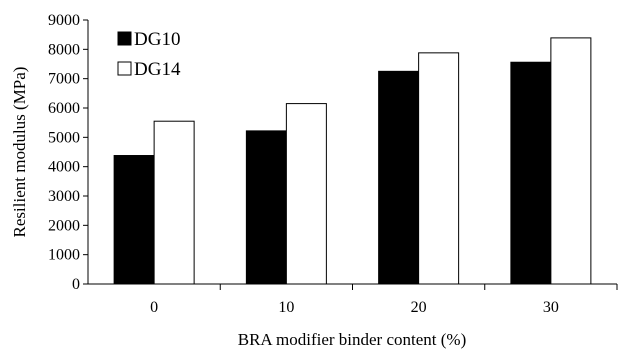 The image size is (633, 351). I want to click on x-tick-label: 20, so click(419, 307).